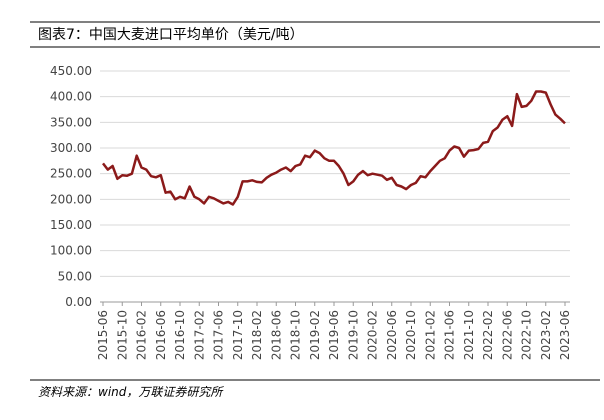 Image resolution: width=604 pixels, height=420 pixels. What do you see at coordinates (142, 335) in the screenshot?
I see `x-tick-label: 2016-02` at bounding box center [142, 335].